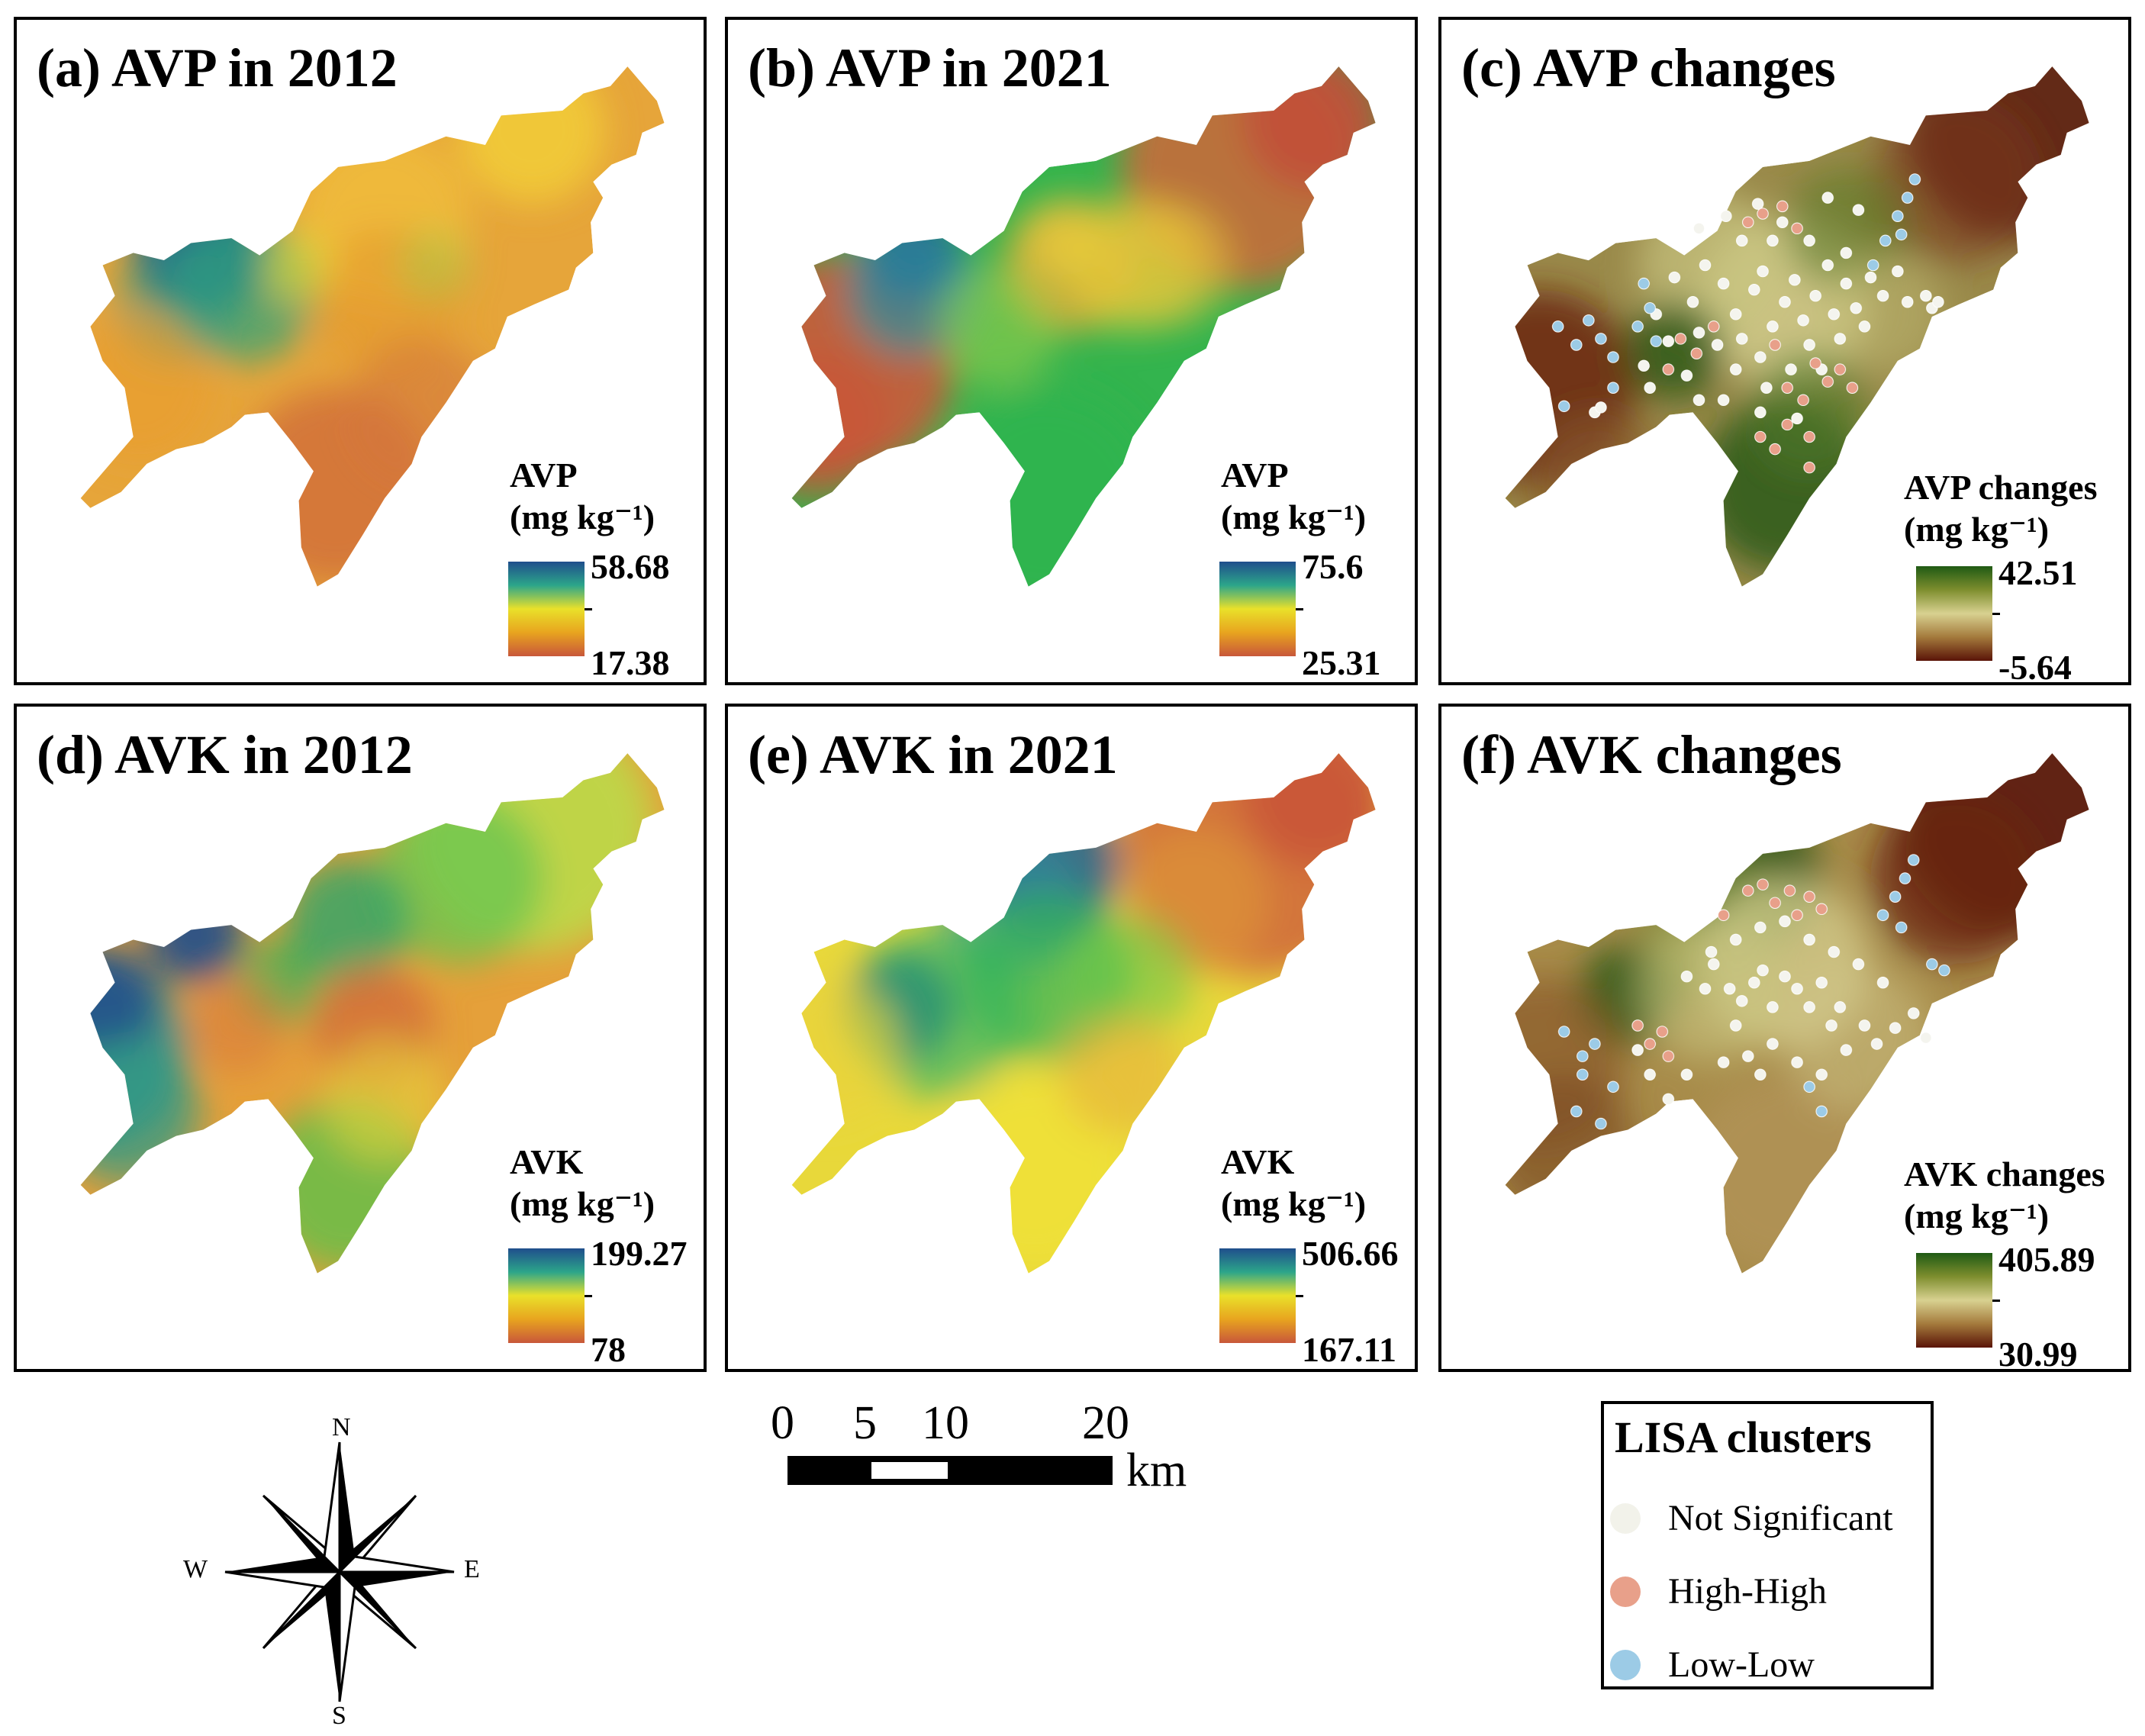 The image size is (2145, 1736). Describe the element at coordinates (630, 566) in the screenshot. I see `legend-max-a: 58.68` at that location.